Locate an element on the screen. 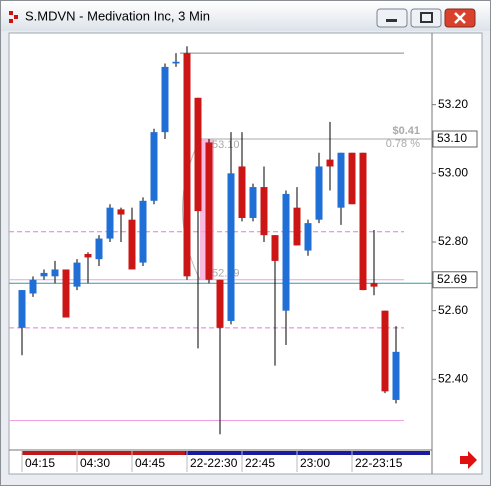  app-icon is located at coordinates (13, 17).